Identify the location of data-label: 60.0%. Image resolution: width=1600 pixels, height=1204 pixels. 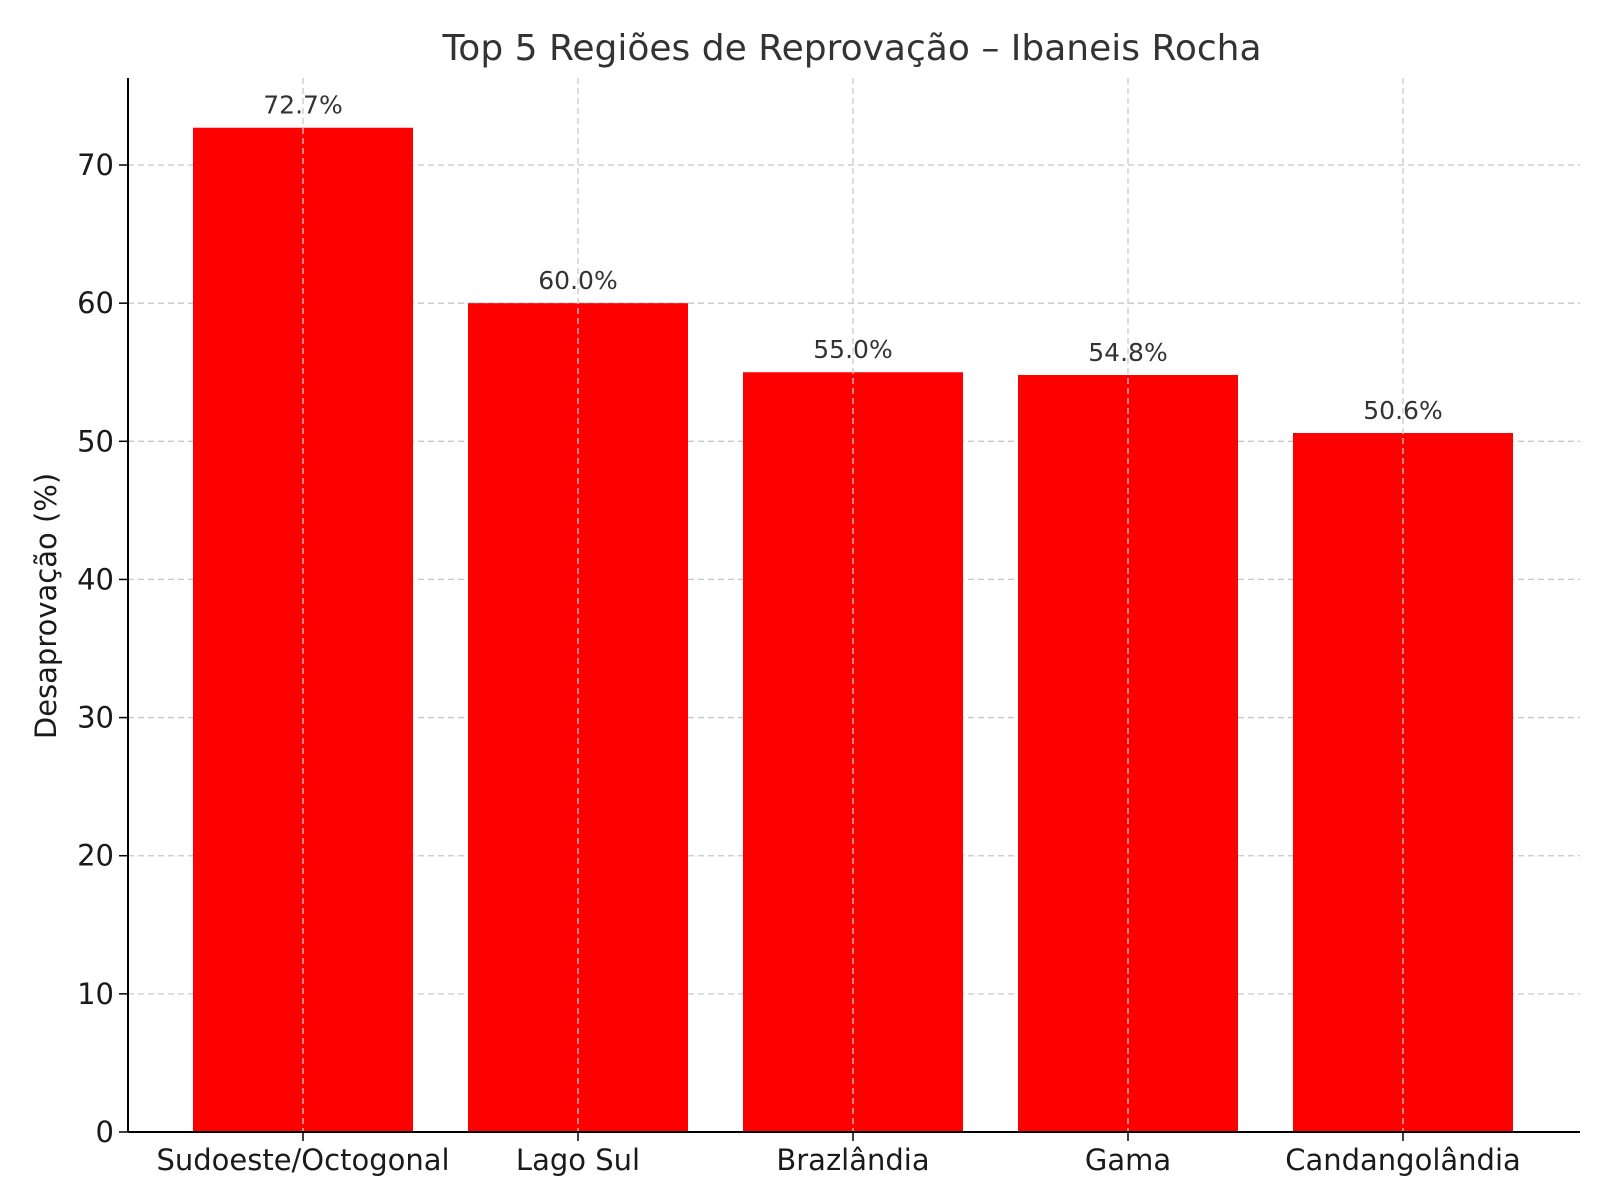
(577, 280).